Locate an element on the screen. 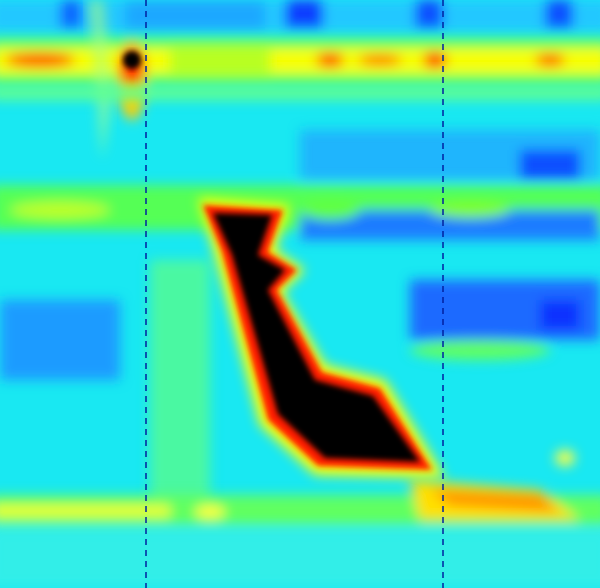 This screenshot has width=600, height=588. streak is located at coordinates (100, 80).